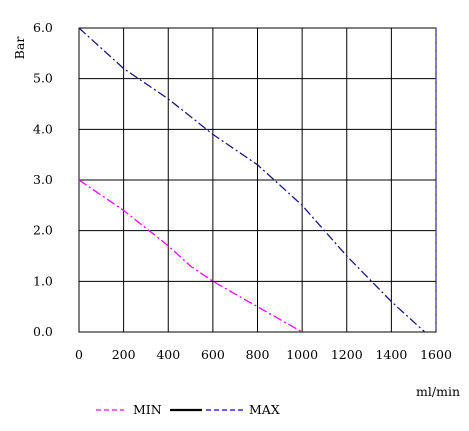 The height and width of the screenshot is (431, 469). I want to click on x-tick-labels: 0 200 400 600 800 1000 1200 1400 1600, so click(263, 354).